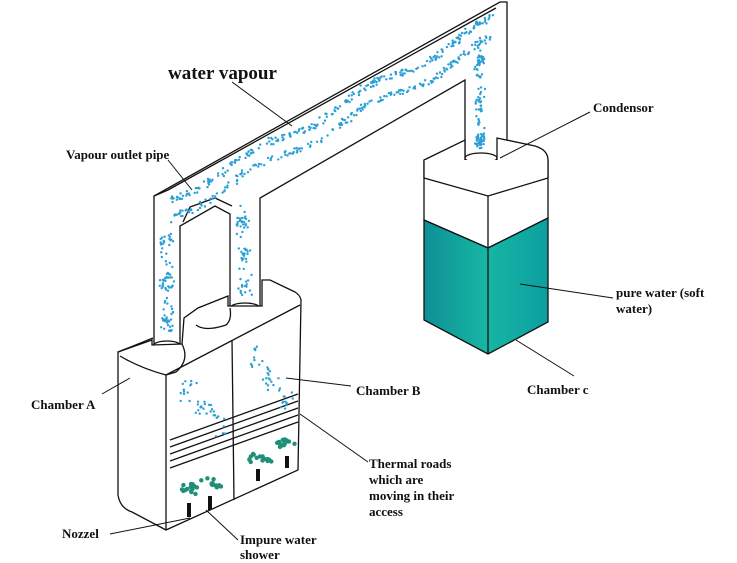 This screenshot has width=737, height=563. I want to click on label-thermal-line2: which are, so click(396, 479).